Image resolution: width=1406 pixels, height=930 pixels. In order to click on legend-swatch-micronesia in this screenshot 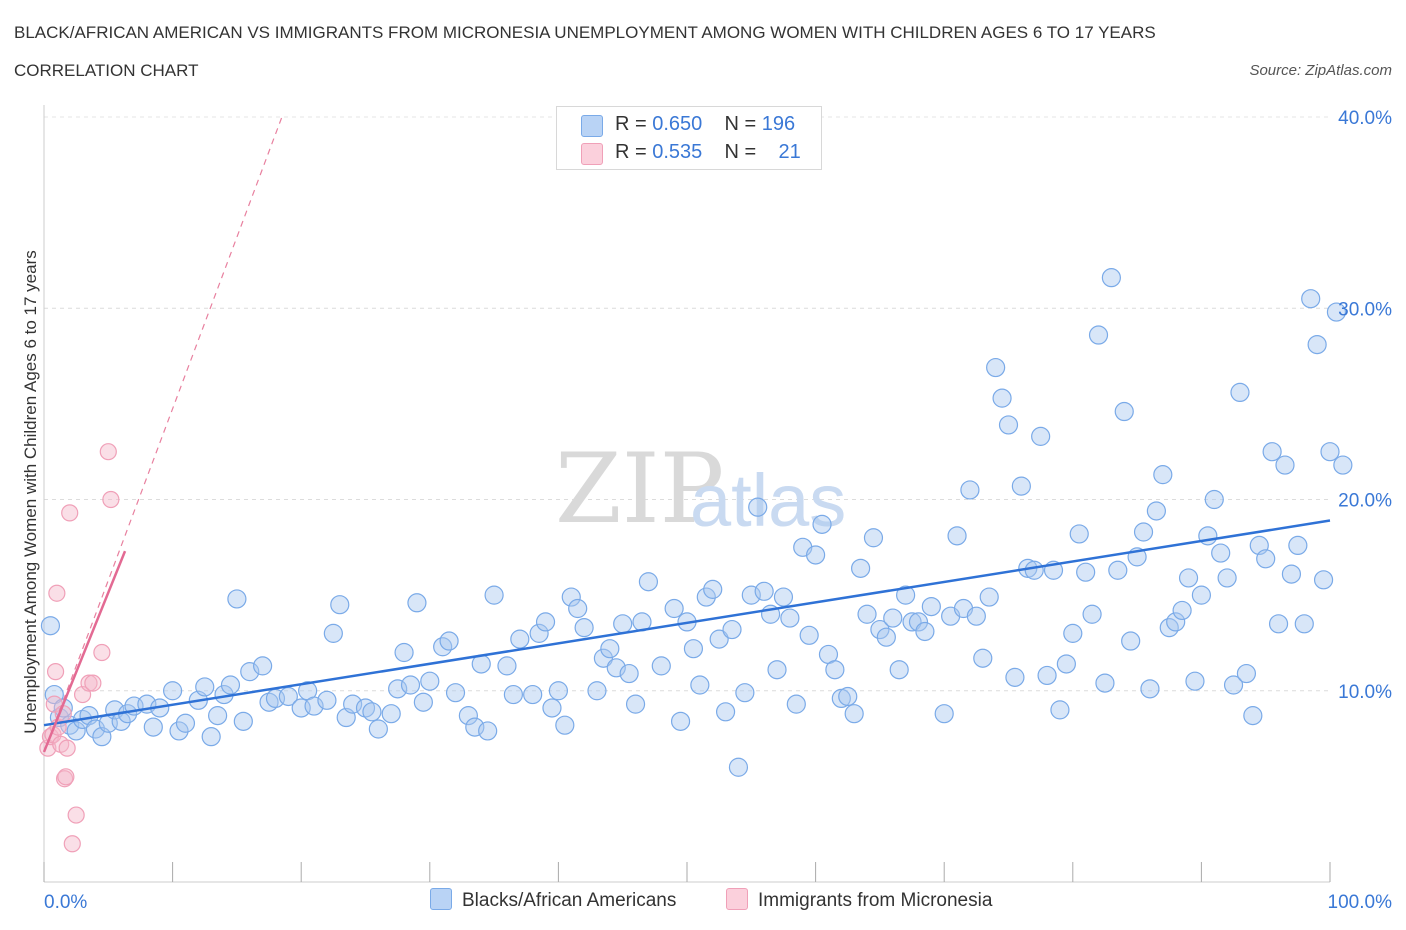, I will do `click(592, 154)`.